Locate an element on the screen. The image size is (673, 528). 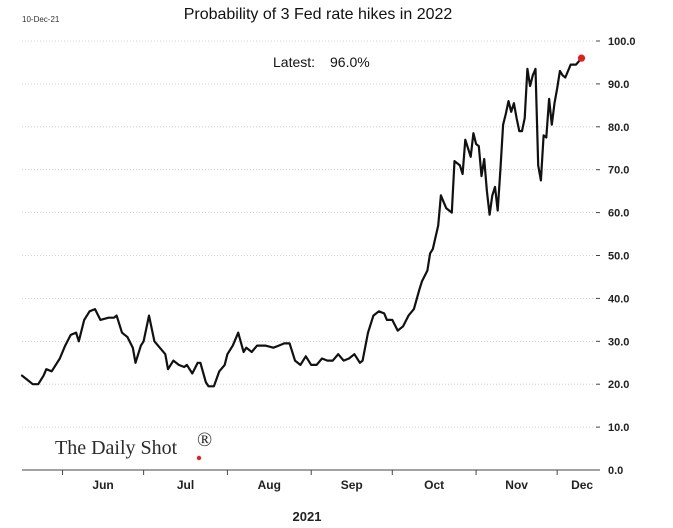
date-stamp: 10-Dec-21 is located at coordinates (41, 19).